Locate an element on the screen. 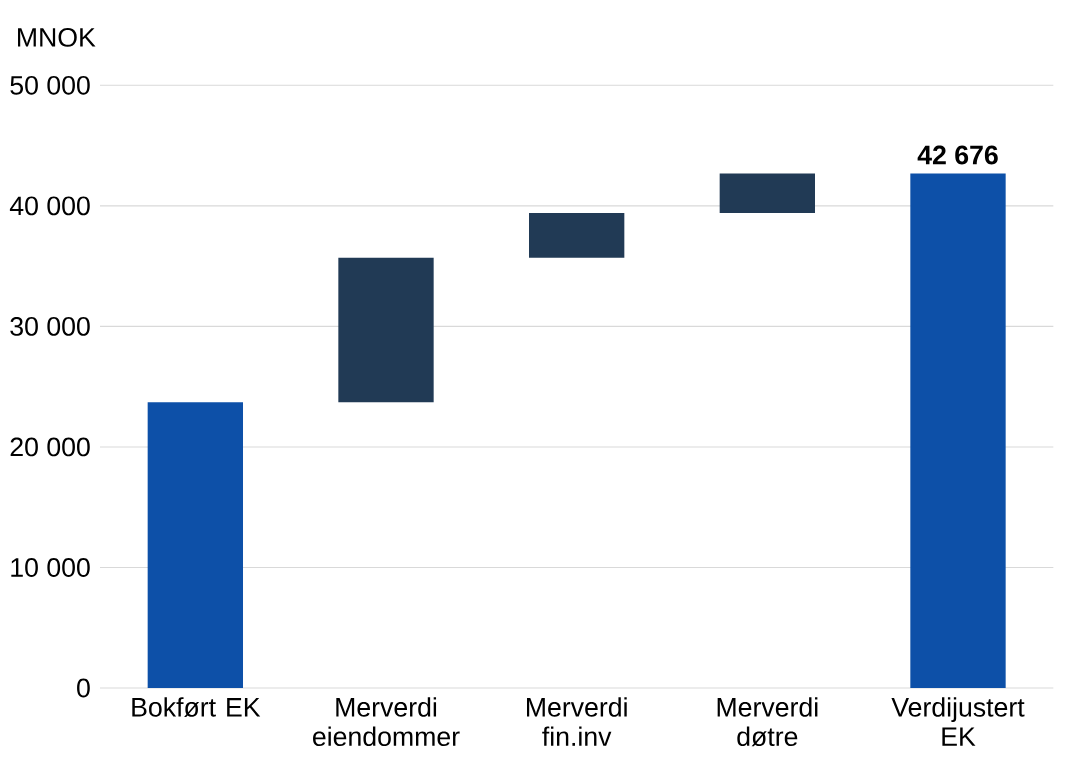 This screenshot has height=784, width=1068. x-tick-label: Merverdi fin.inv is located at coordinates (577, 721).